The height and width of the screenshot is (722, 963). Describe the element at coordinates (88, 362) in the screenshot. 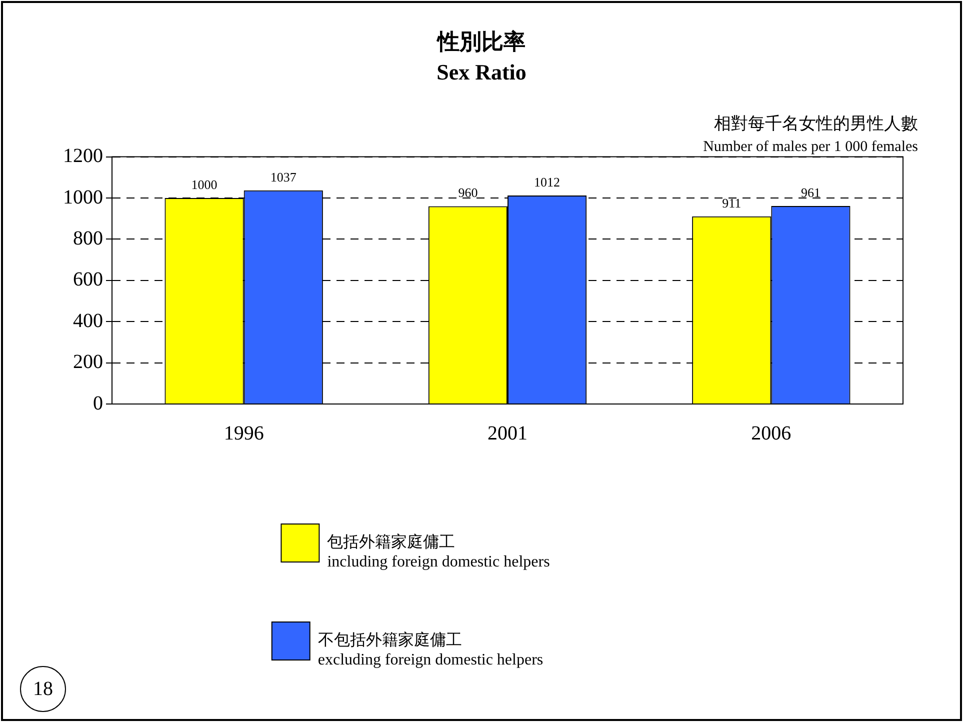

I see `y-tick-label: 200` at that location.